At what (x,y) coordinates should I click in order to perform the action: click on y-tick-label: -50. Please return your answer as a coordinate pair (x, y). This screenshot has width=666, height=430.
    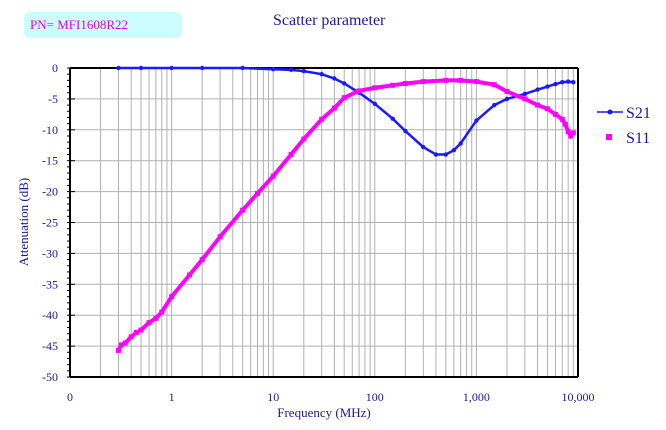
    Looking at the image, I should click on (50, 377).